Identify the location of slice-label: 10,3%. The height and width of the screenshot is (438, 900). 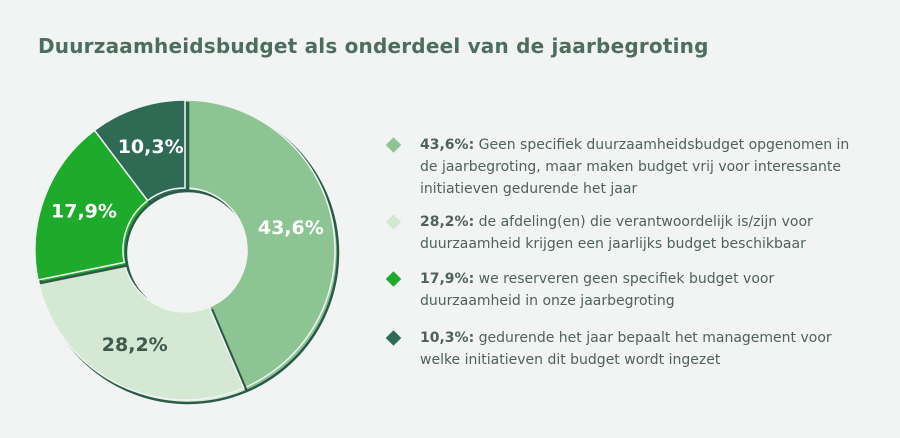
(151, 147).